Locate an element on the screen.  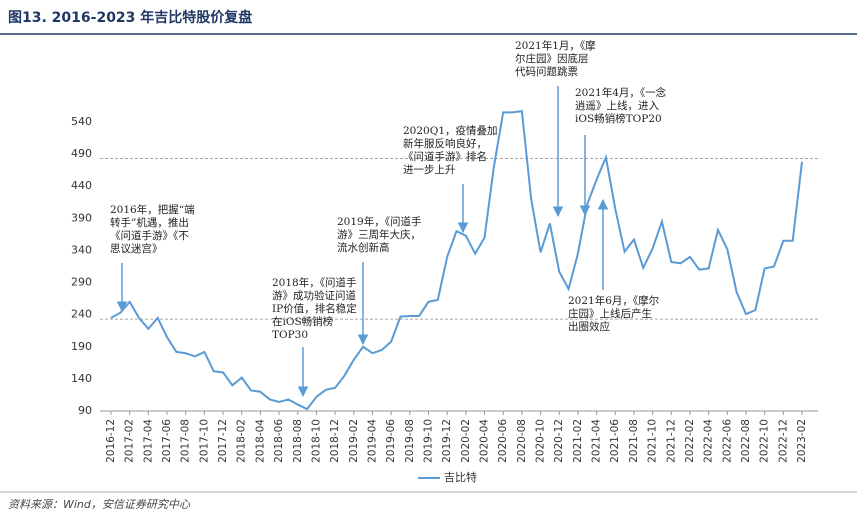
annotation: 2021年4月，《一念 is located at coordinates (621, 92).